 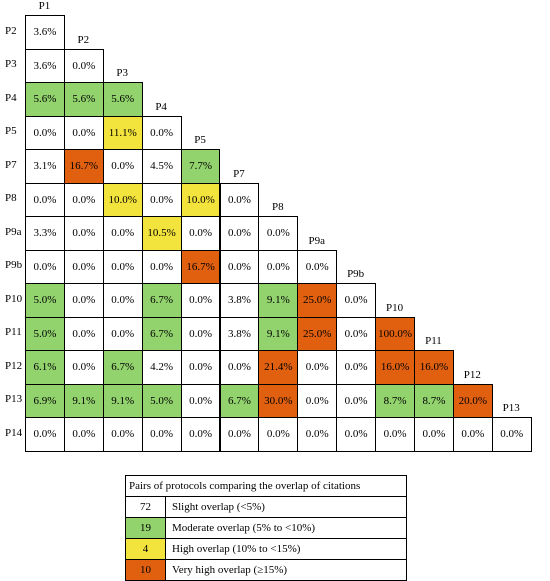 What do you see at coordinates (11, 198) in the screenshot?
I see `row-label: P8` at bounding box center [11, 198].